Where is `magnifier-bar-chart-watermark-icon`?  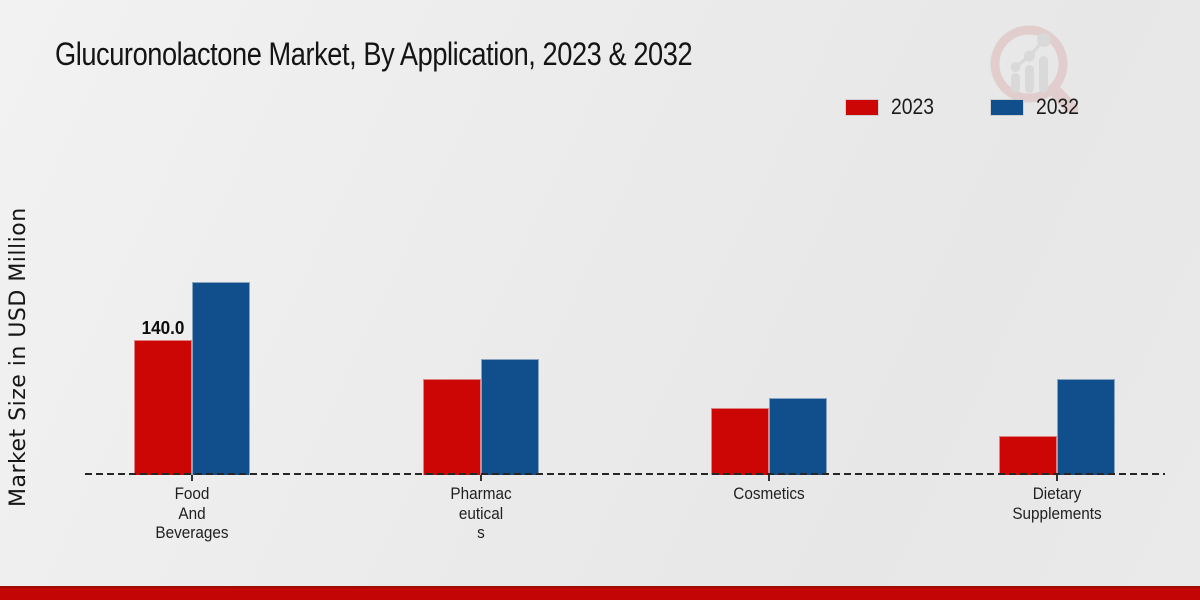
magnifier-bar-chart-watermark-icon is located at coordinates (1034, 69).